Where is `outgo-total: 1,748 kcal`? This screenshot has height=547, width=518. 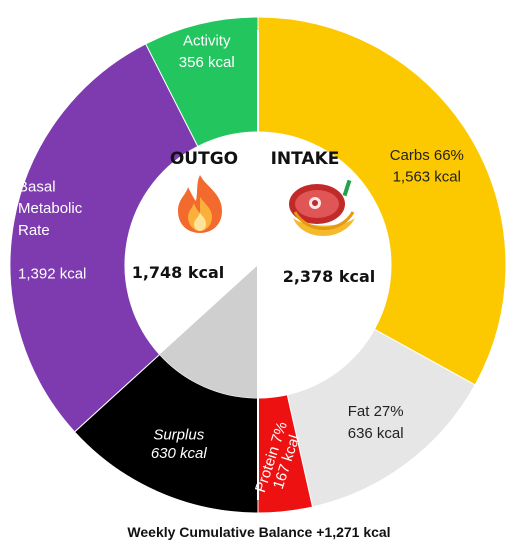
outgo-total: 1,748 kcal is located at coordinates (178, 272).